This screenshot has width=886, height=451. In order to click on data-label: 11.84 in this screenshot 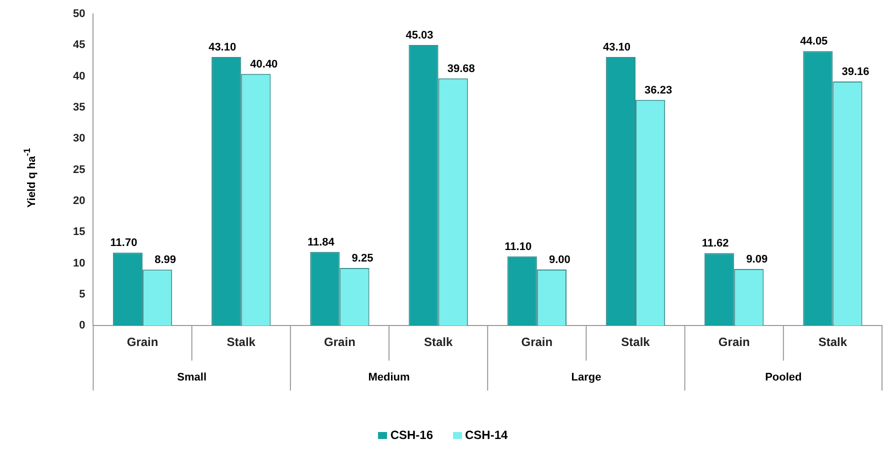, I will do `click(321, 242)`.